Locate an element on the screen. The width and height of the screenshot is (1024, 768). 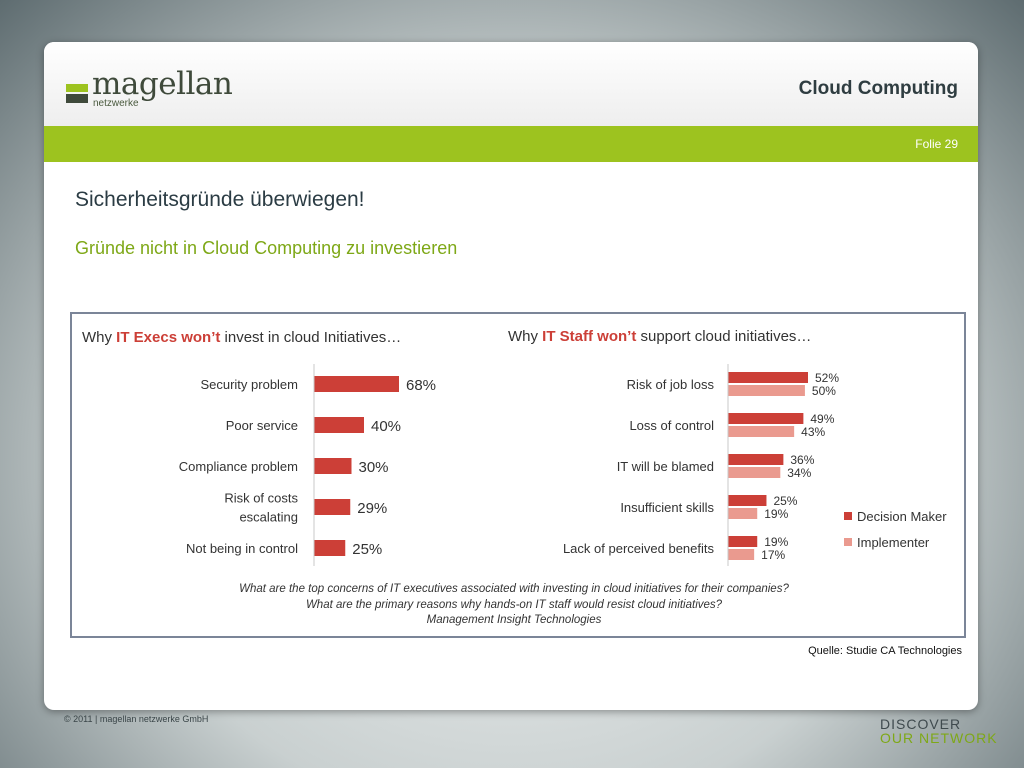
category-exec-3-1: escalating is located at coordinates (268, 517).